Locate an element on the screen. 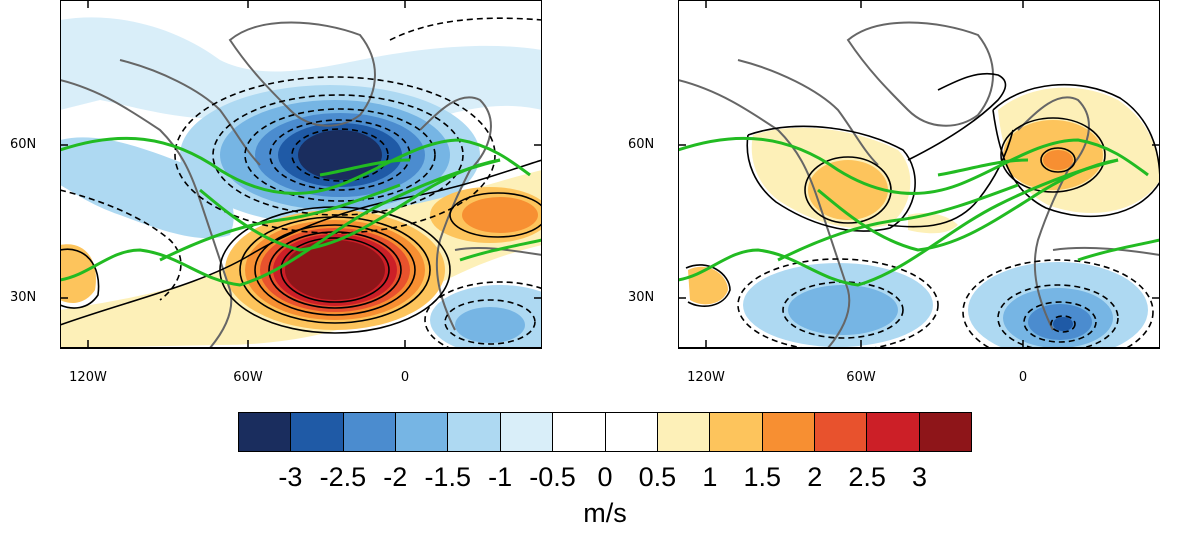 The image size is (1200, 546). colorbar-tick-label: 2 is located at coordinates (815, 477).